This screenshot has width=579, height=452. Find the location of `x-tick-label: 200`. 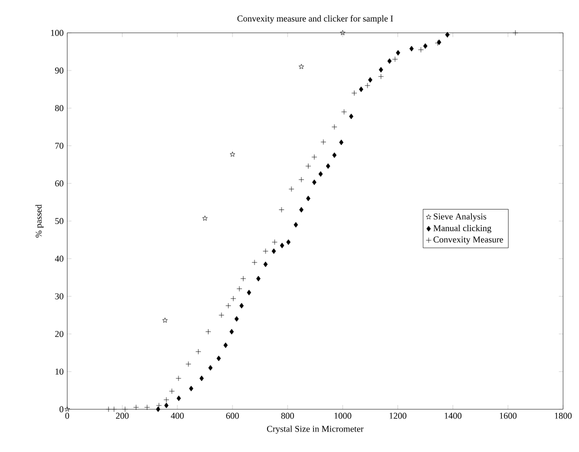

x-tick-label: 200 is located at coordinates (122, 415).